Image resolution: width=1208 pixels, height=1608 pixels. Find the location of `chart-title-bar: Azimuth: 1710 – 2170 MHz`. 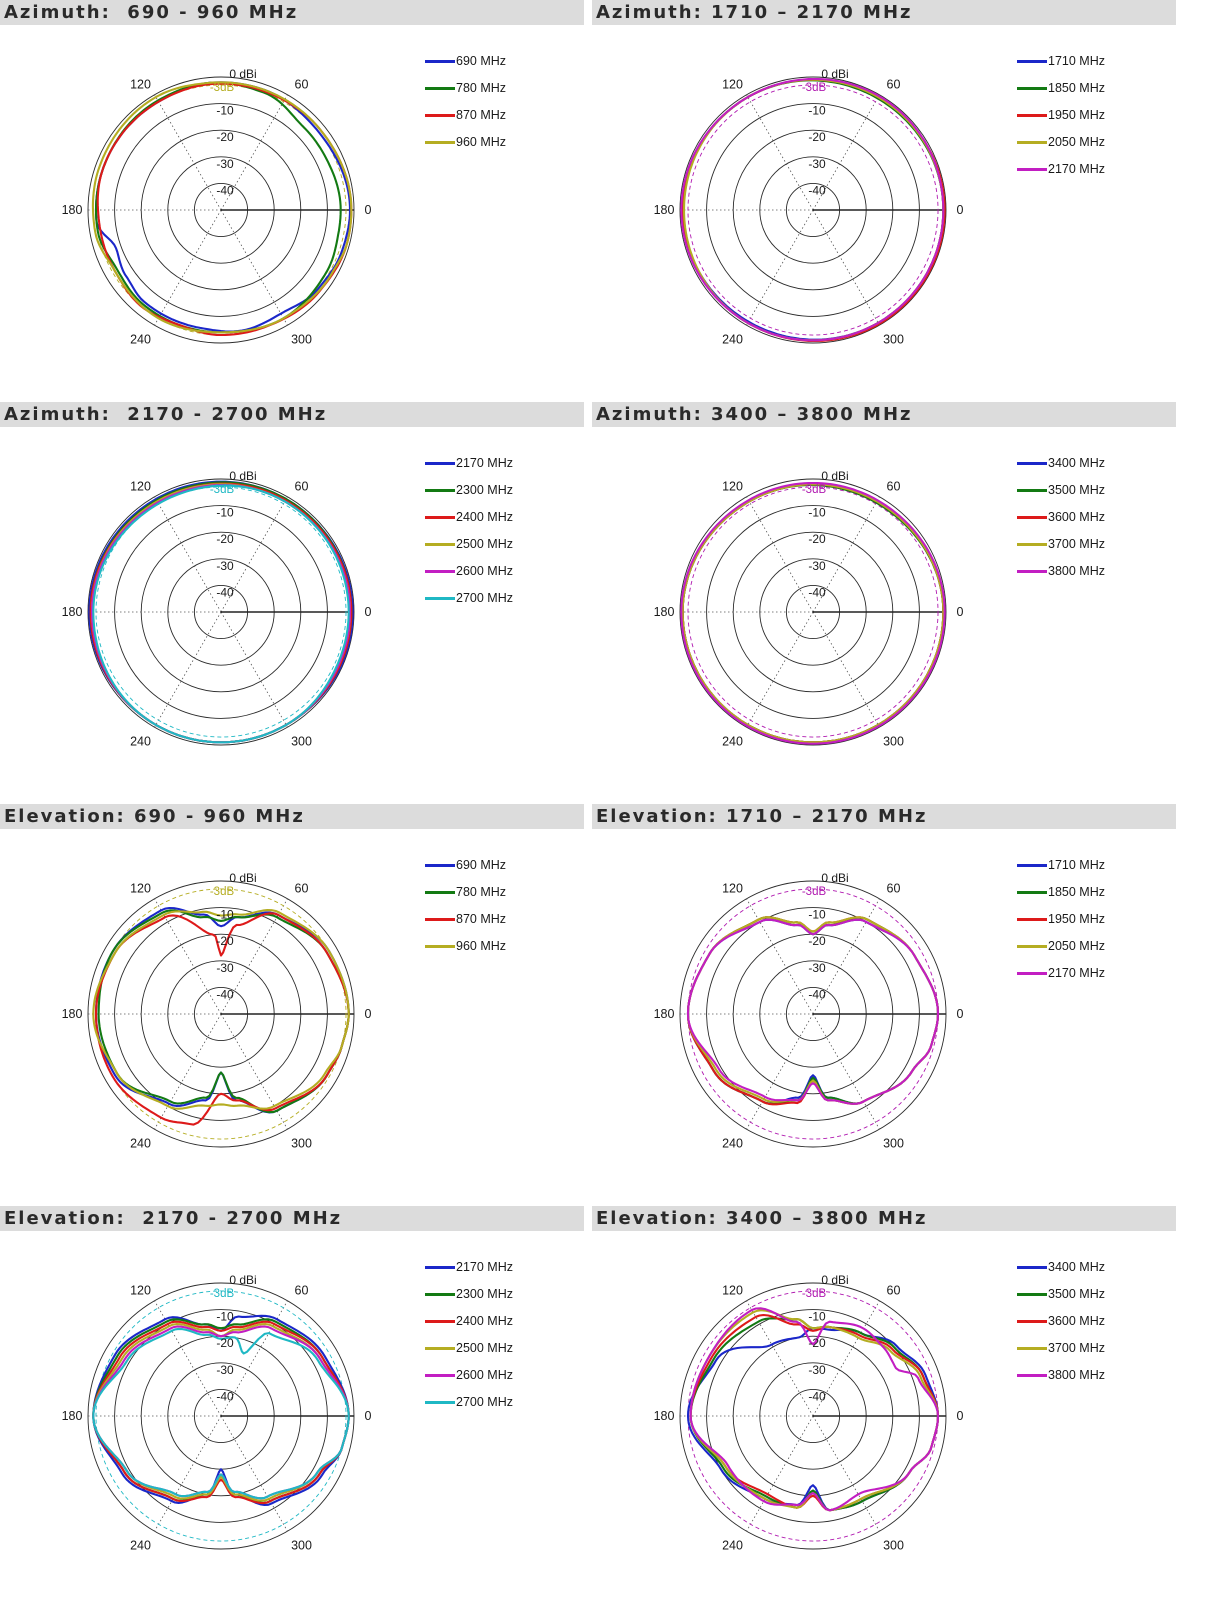

chart-title-bar: Azimuth: 1710 – 2170 MHz is located at coordinates (884, 12).